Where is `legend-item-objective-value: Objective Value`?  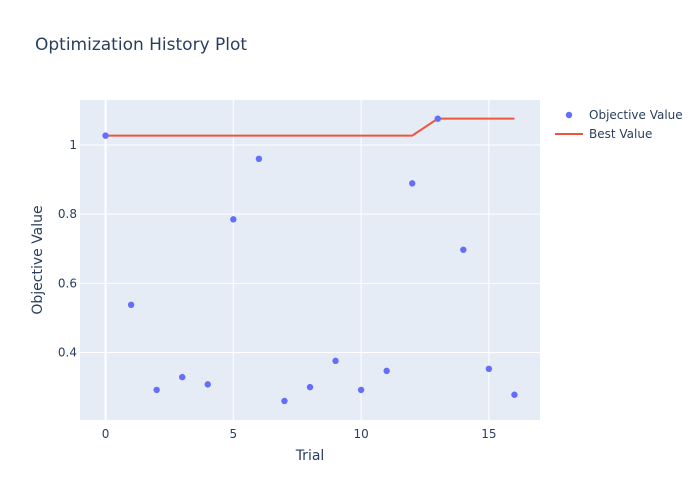
legend-item-objective-value: Objective Value is located at coordinates (624, 115).